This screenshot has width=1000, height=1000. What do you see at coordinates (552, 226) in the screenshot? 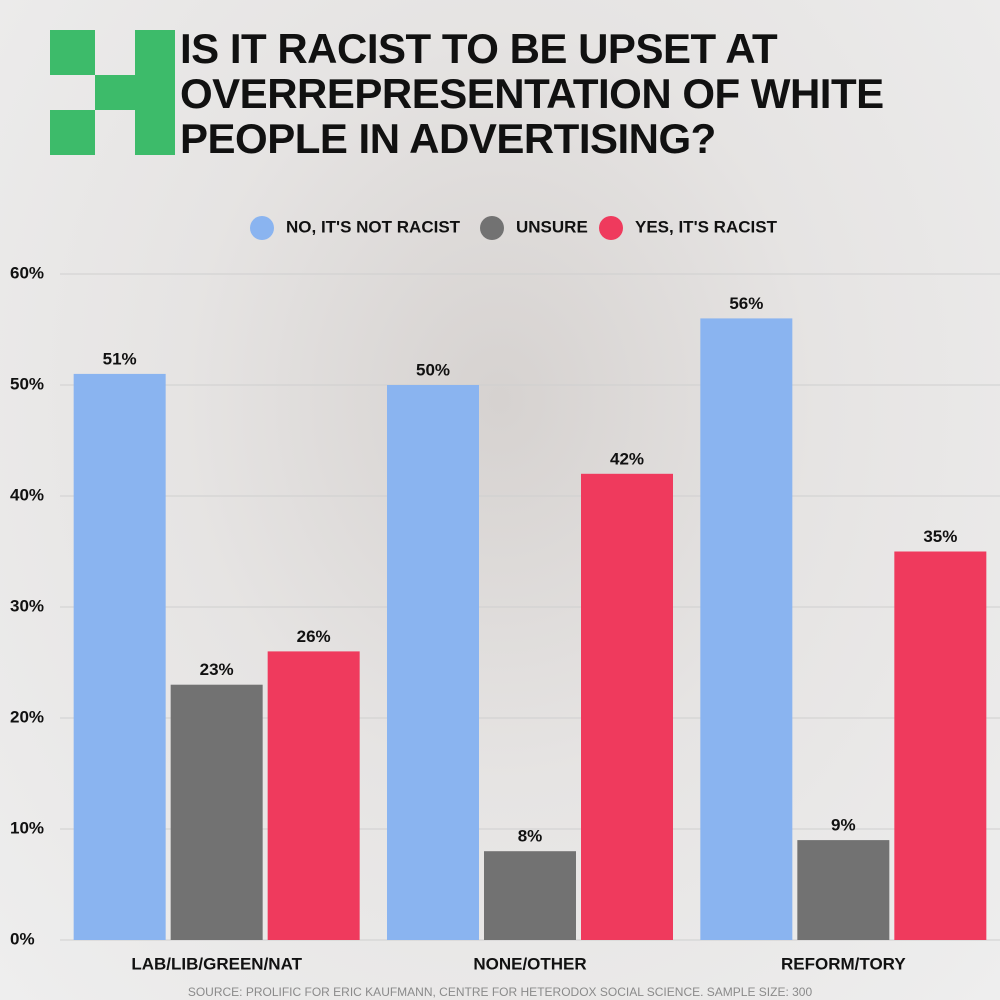
I see `legend-label: UNSURE` at bounding box center [552, 226].